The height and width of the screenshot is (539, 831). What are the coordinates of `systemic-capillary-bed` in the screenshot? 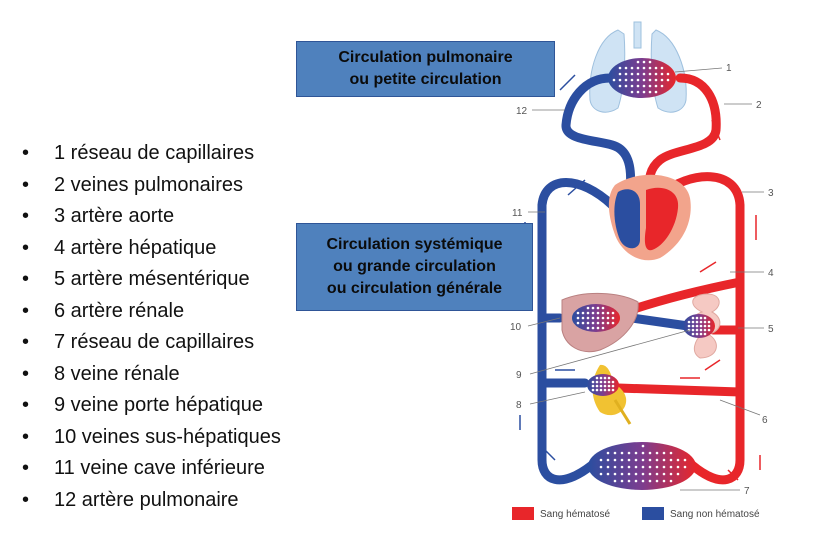 It's located at (642, 466).